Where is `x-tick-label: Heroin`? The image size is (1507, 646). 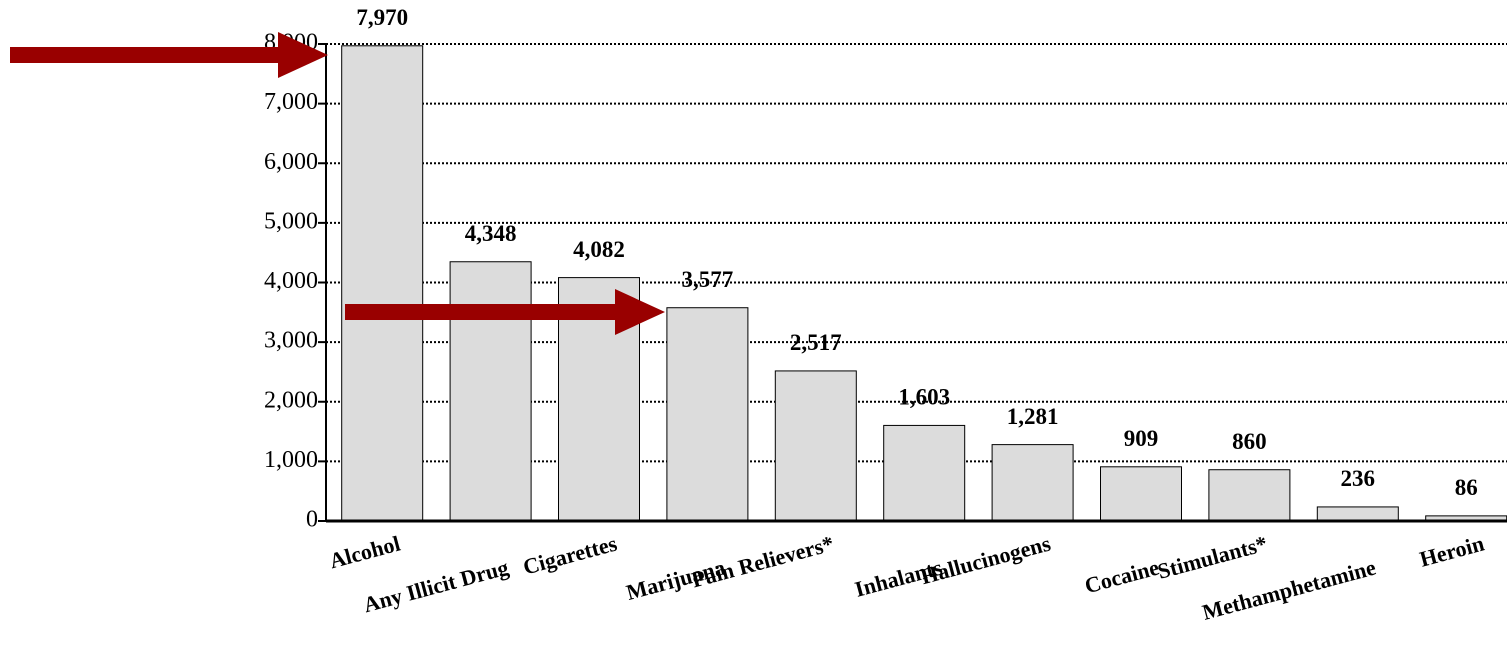
x-tick-label: Heroin is located at coordinates (1452, 551).